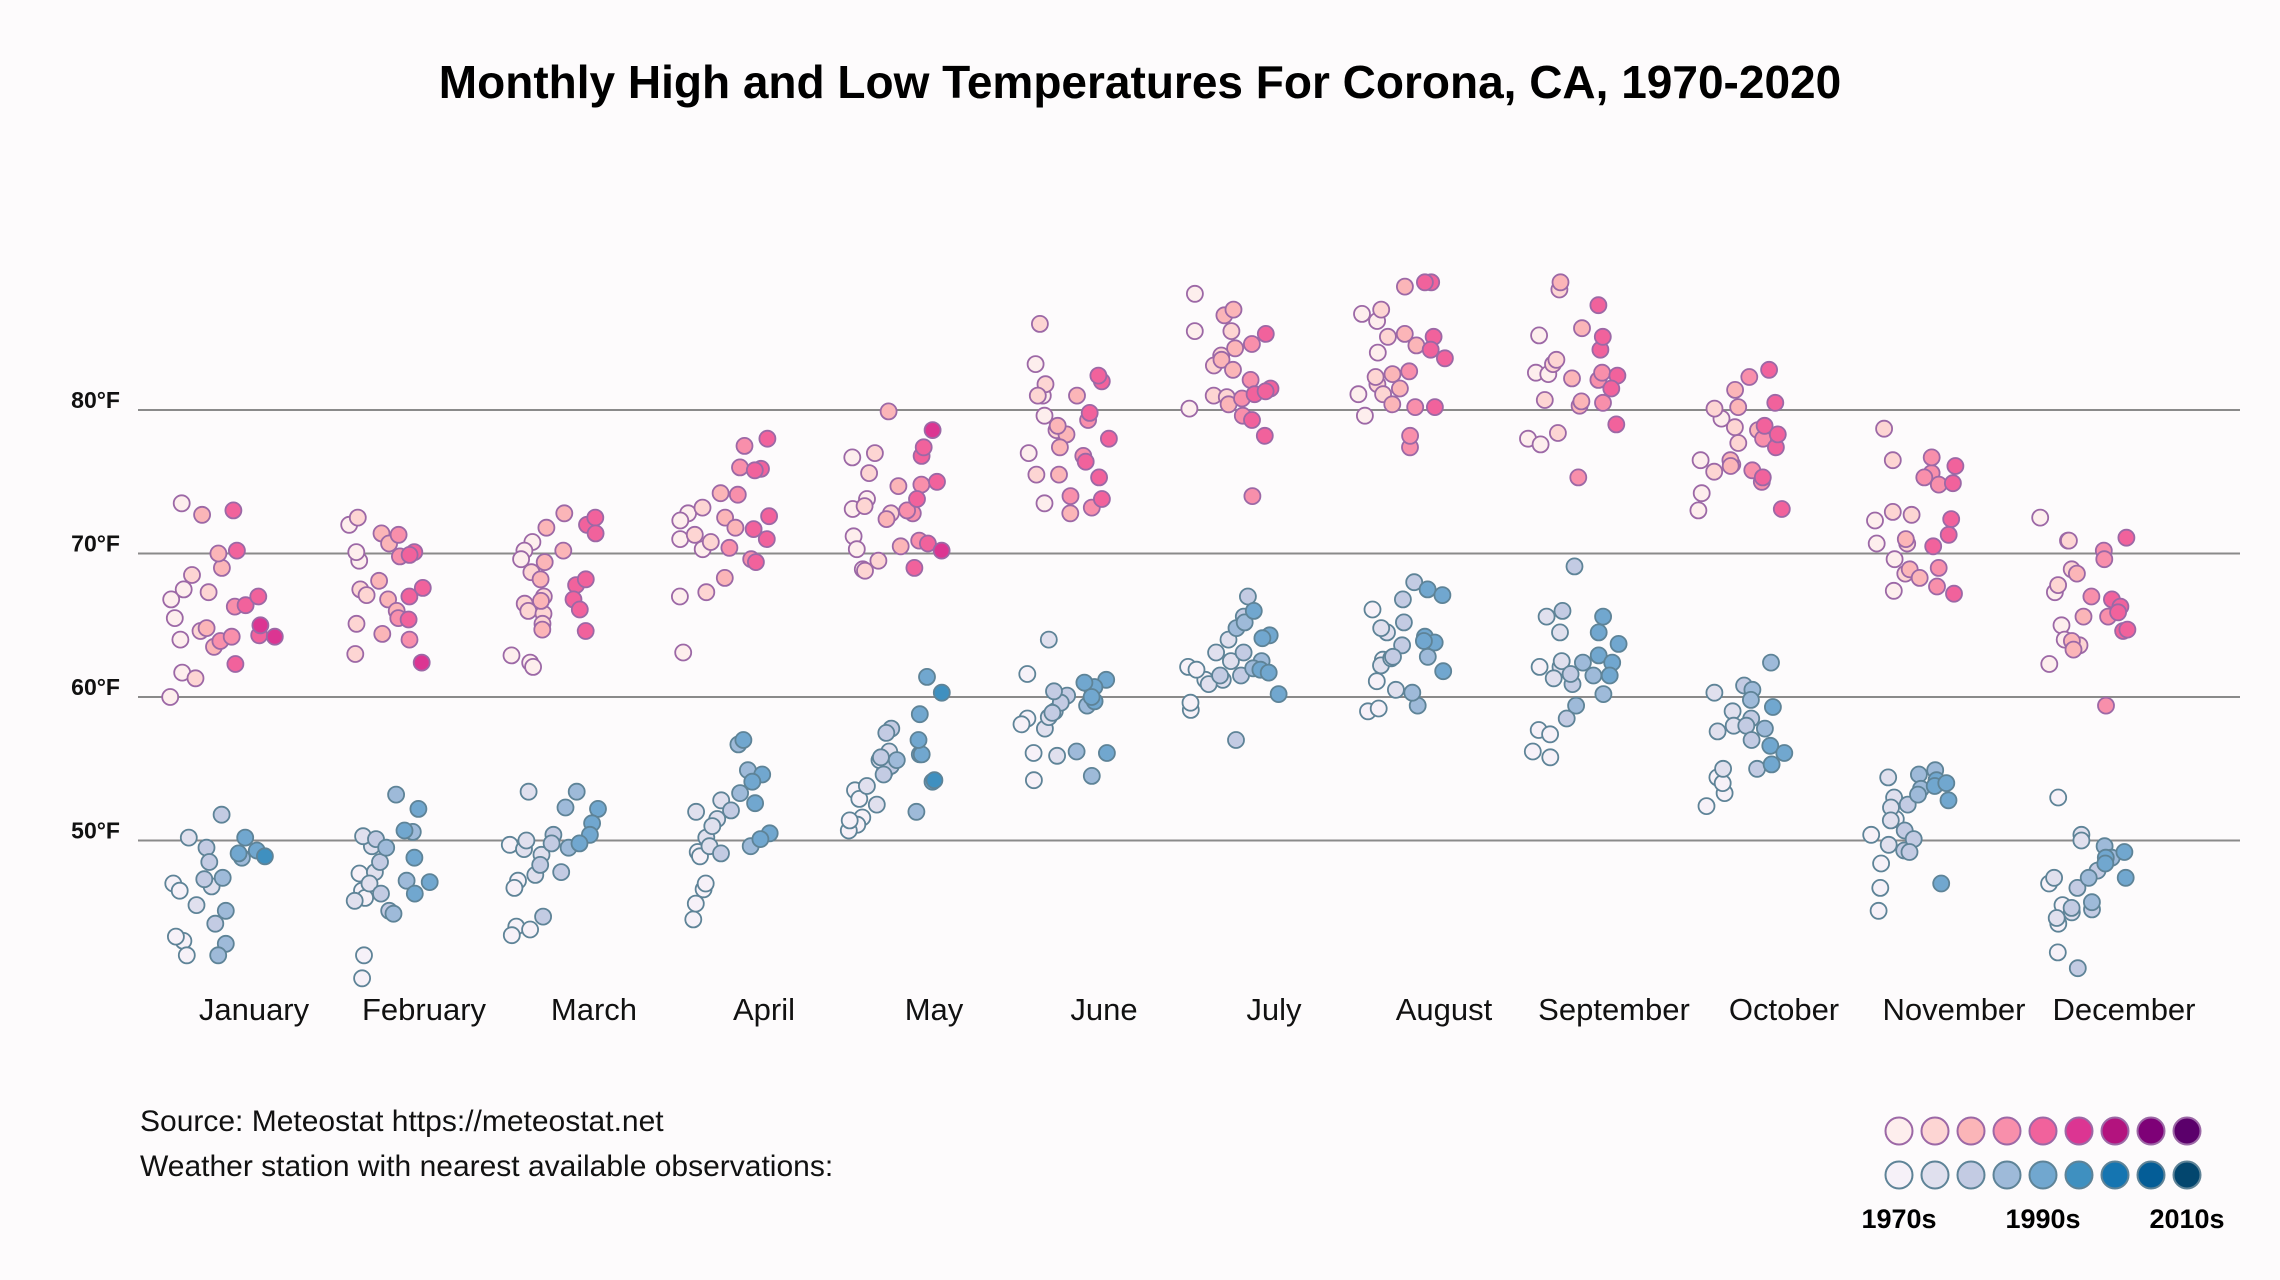  Describe the element at coordinates (1971, 1175) in the screenshot. I see `legend-low-swatch` at that location.